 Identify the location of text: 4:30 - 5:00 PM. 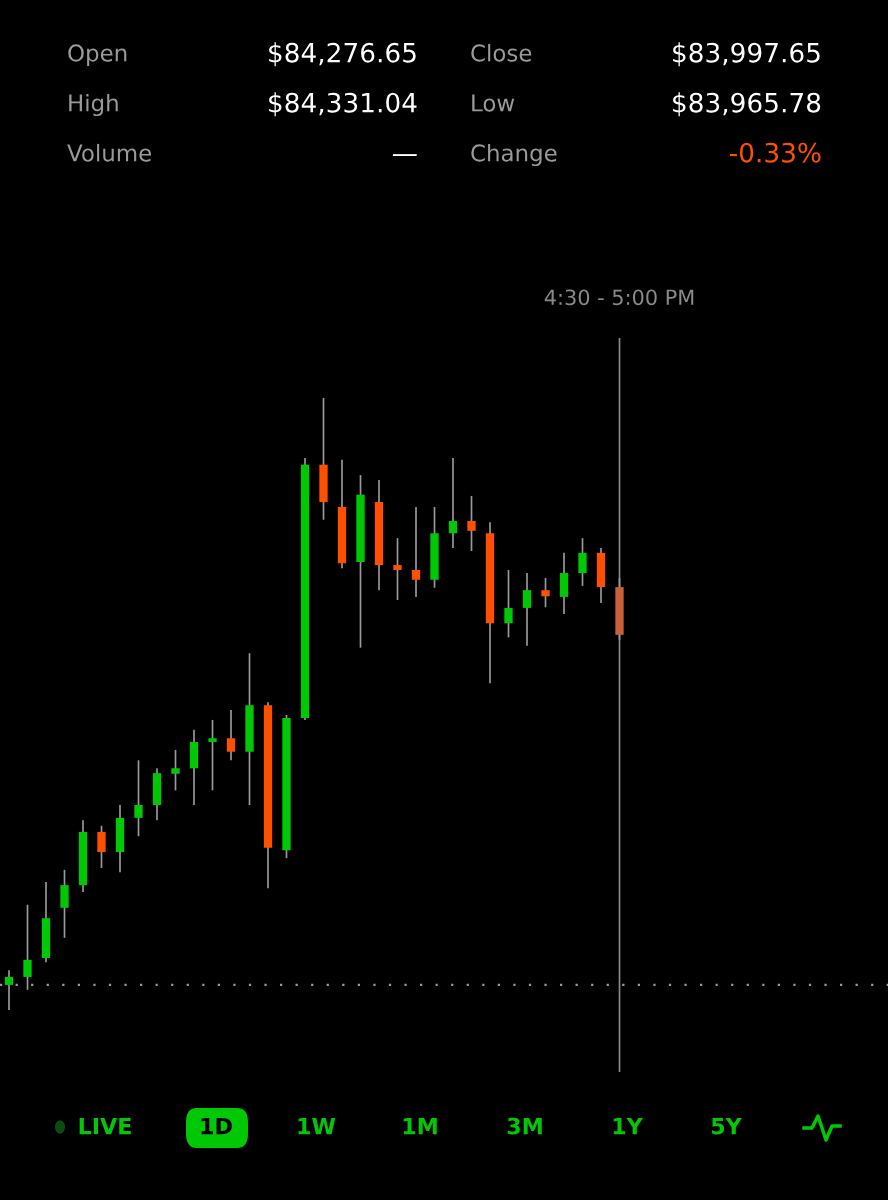
(619, 297).